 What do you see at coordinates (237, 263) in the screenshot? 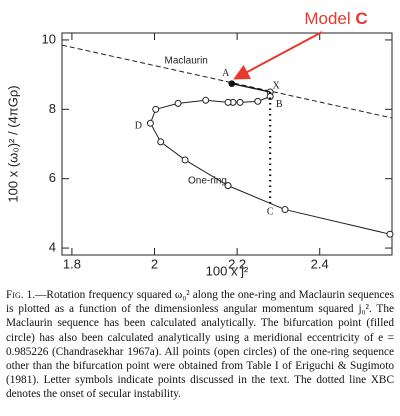
I see `x-tick-label: 2.2` at bounding box center [237, 263].